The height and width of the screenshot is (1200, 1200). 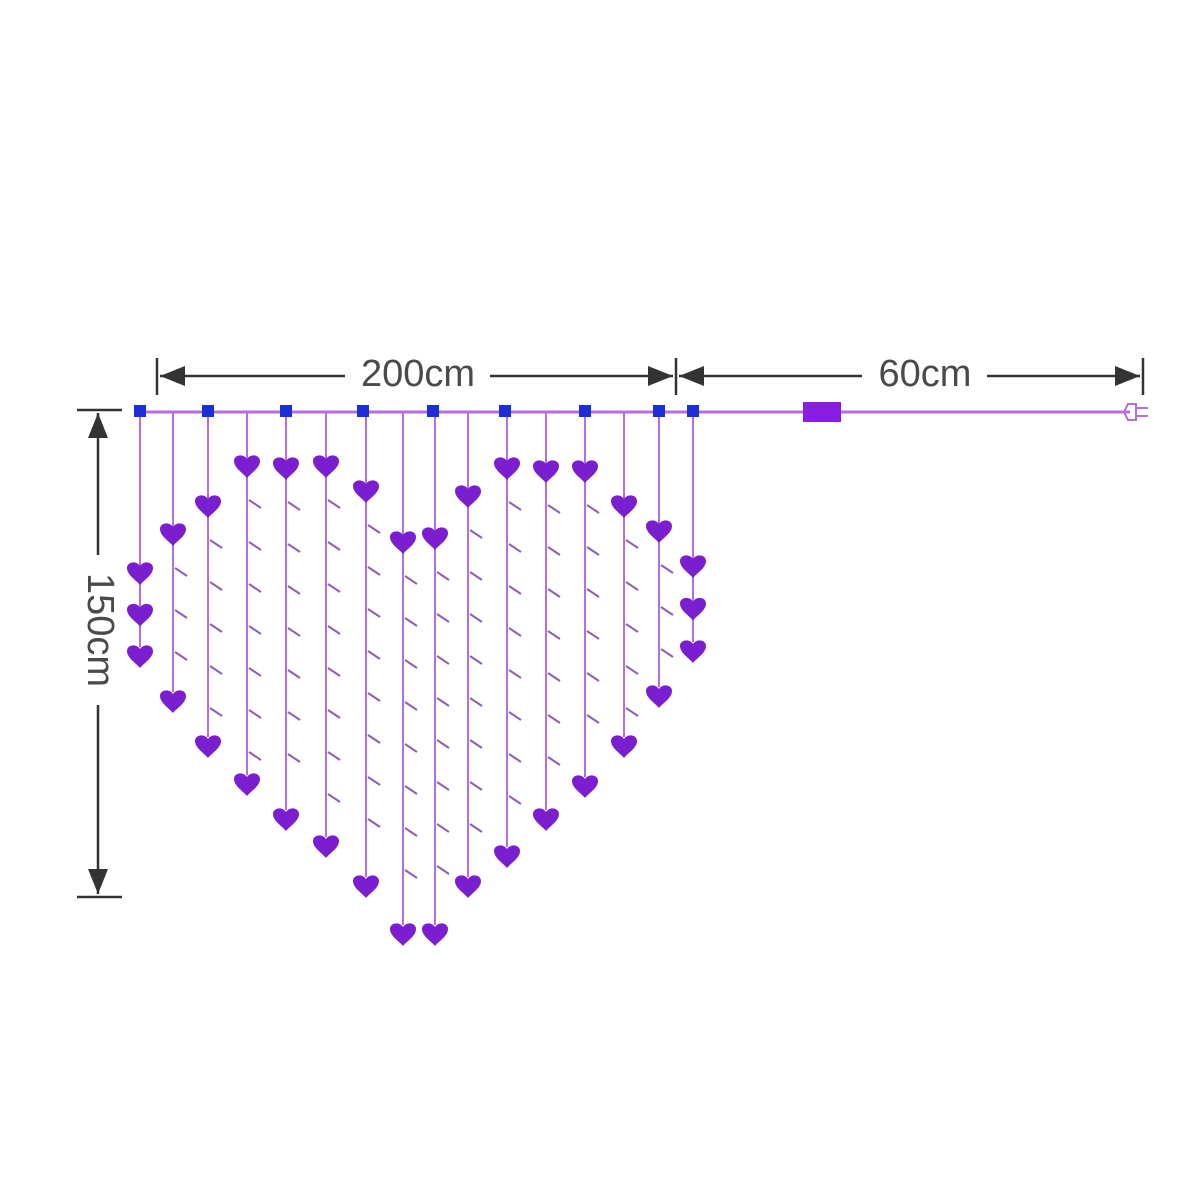 What do you see at coordinates (100, 630) in the screenshot?
I see `height-label: 150cm` at bounding box center [100, 630].